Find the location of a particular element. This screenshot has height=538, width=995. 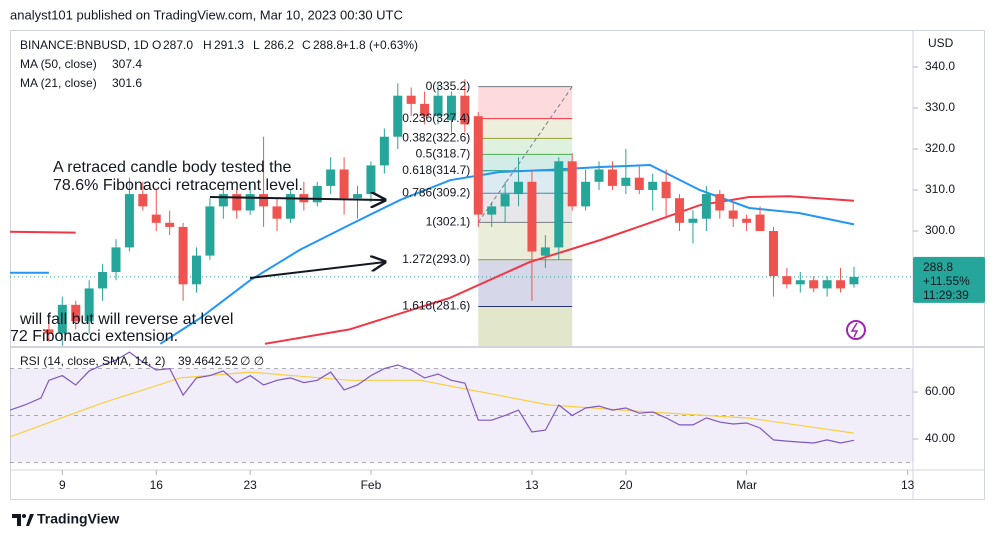

x-tick-label: Feb is located at coordinates (371, 485).